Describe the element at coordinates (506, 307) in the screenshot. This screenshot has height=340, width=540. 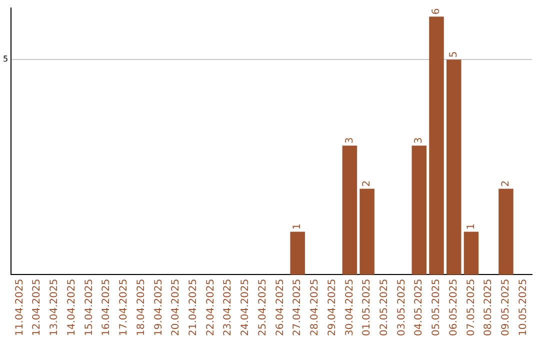
I see `x-tick-label: 09.05.2025` at that location.